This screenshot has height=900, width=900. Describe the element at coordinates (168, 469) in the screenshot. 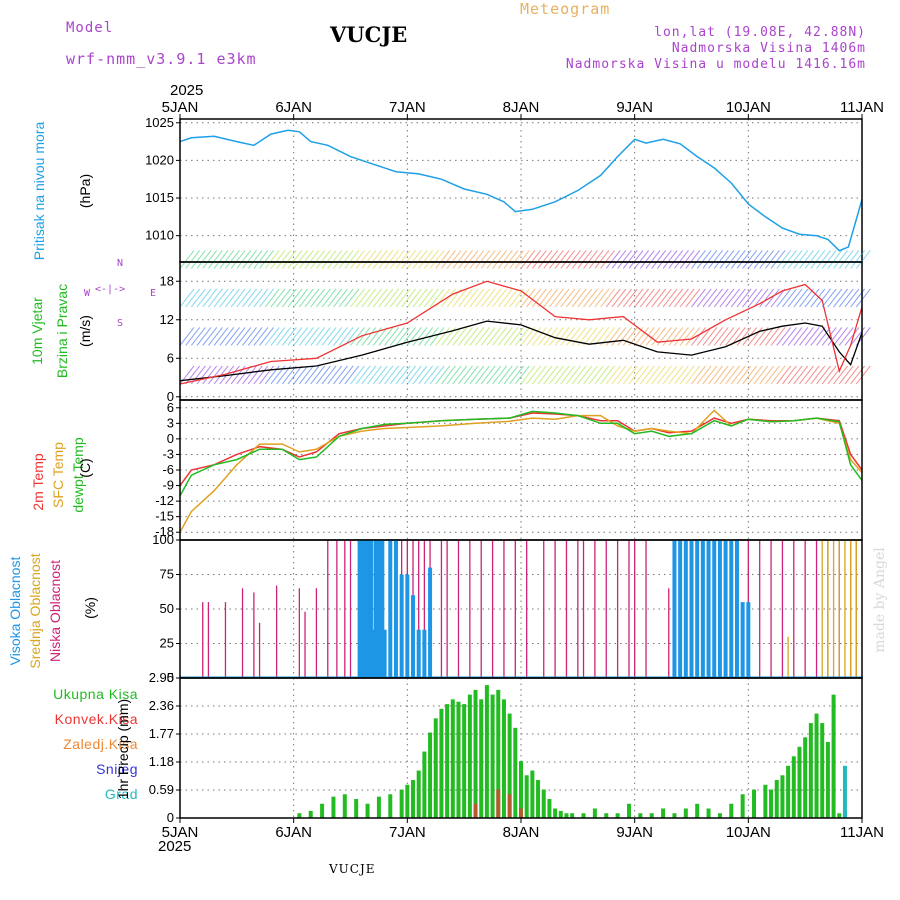

I see `y-tick-label: -6` at that location.